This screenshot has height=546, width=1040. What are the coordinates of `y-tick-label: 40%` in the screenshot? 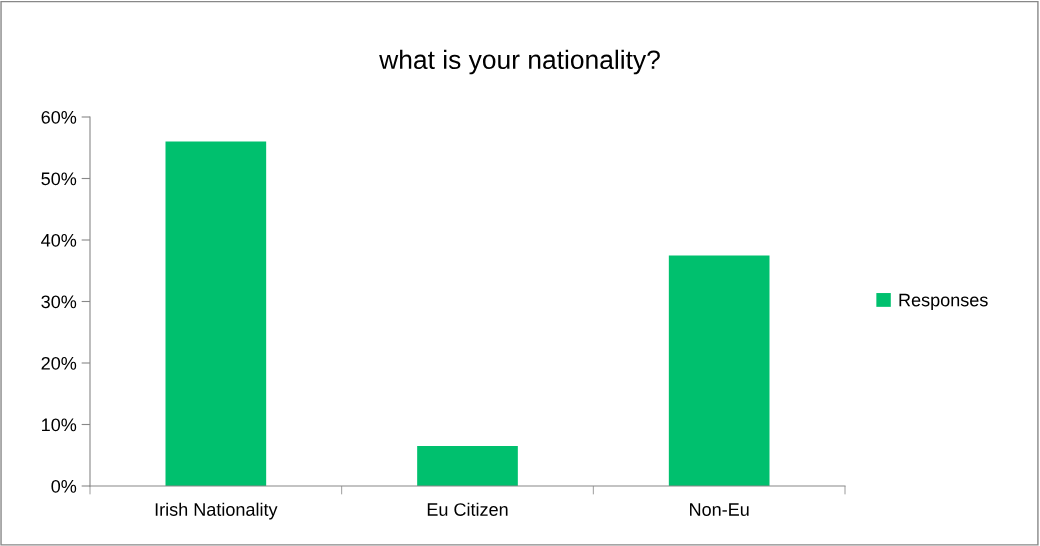 It's located at (59, 240).